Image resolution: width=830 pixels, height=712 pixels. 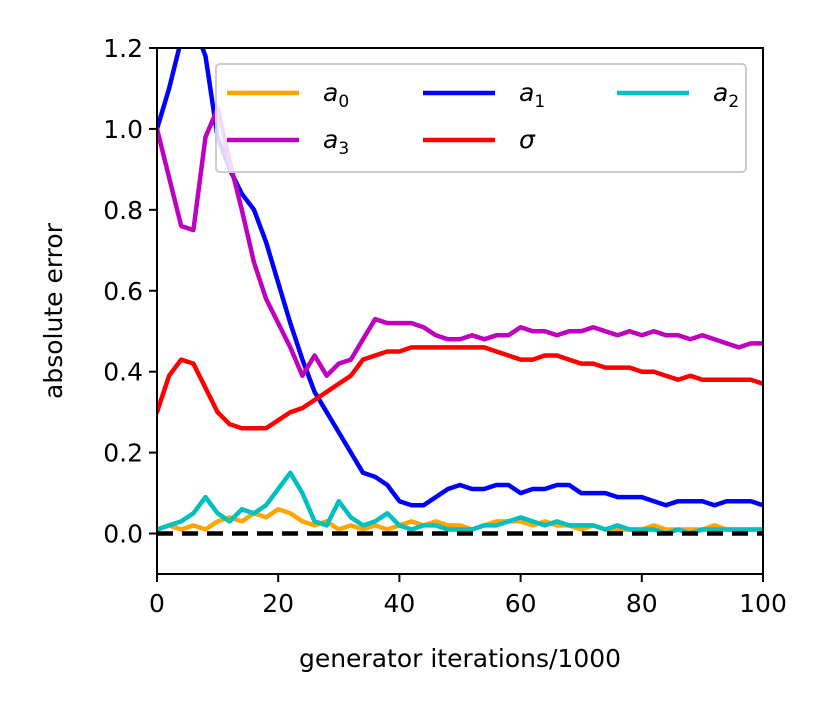 What do you see at coordinates (123, 372) in the screenshot?
I see `y-tick-label: 0.4` at bounding box center [123, 372].